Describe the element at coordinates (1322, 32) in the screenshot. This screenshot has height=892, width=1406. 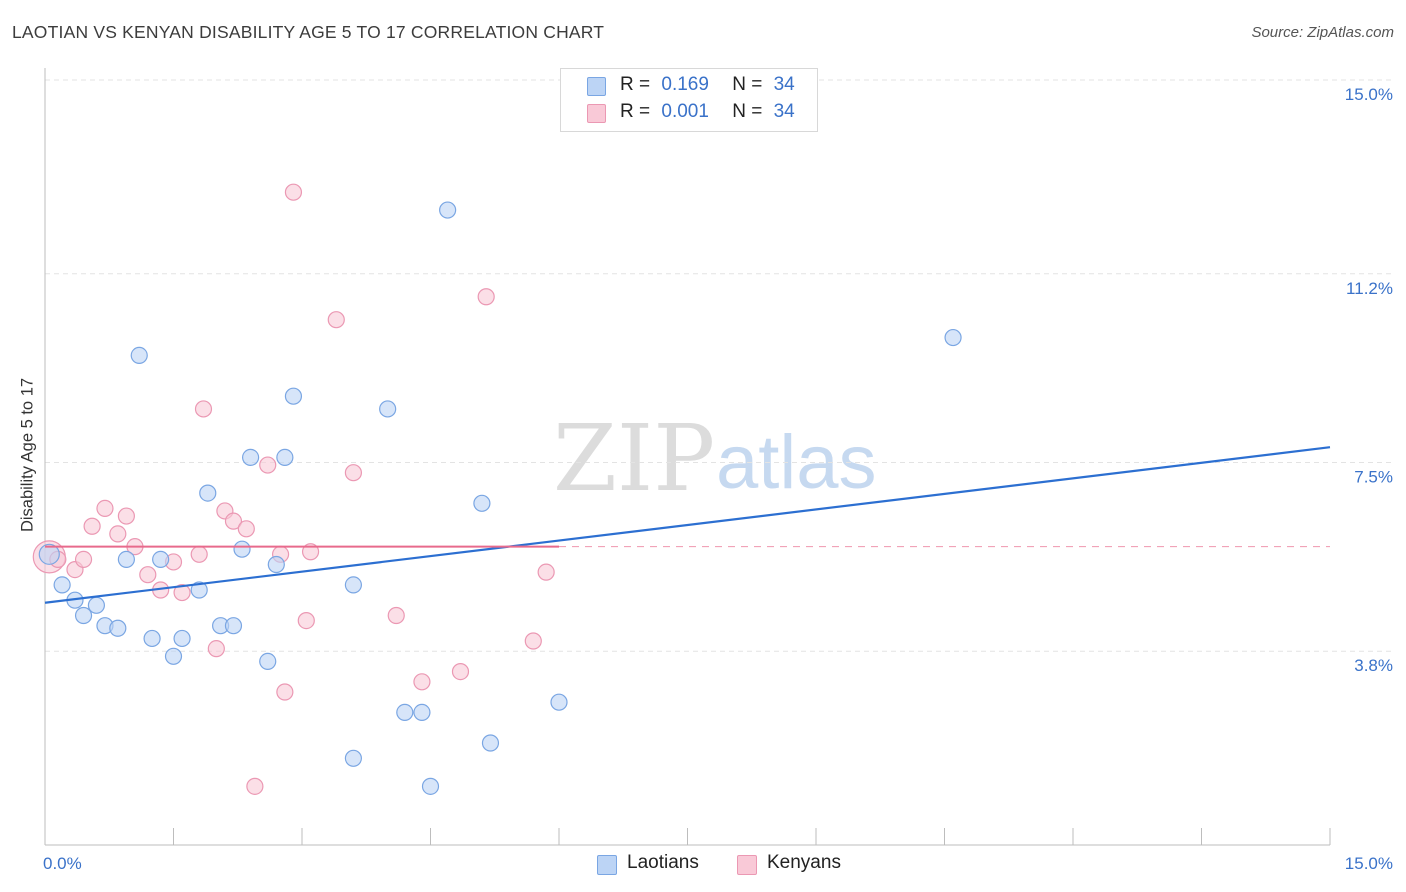
I see `chart-source: Source: ZipAtlas.com` at that location.